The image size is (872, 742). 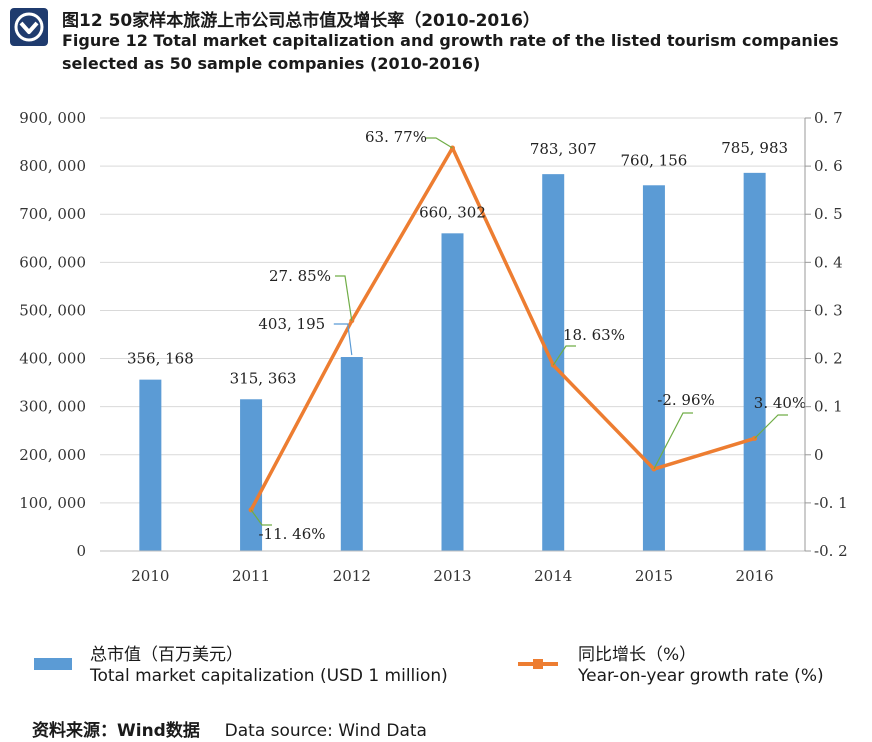 I want to click on legend-item-line: 同比增长（%） Year-on-year growth rate (%), so click(x=651, y=666).